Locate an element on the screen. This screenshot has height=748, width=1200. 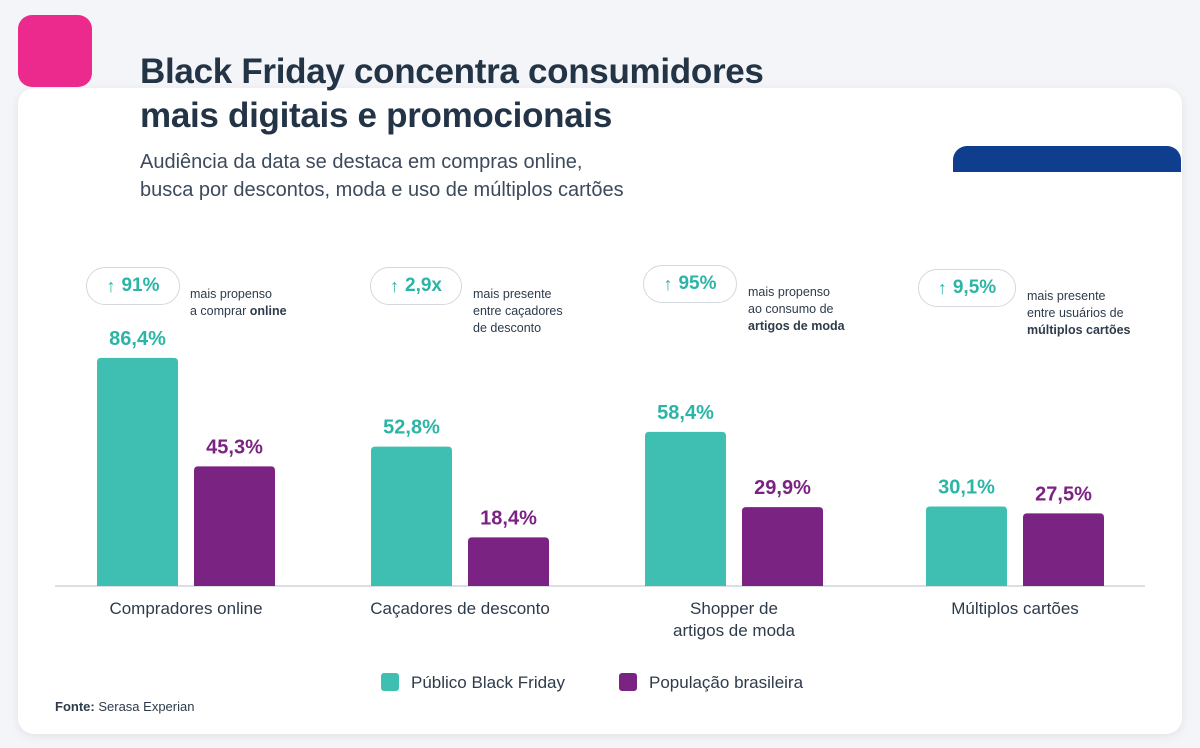
category-label: Shopper de is located at coordinates (734, 608).